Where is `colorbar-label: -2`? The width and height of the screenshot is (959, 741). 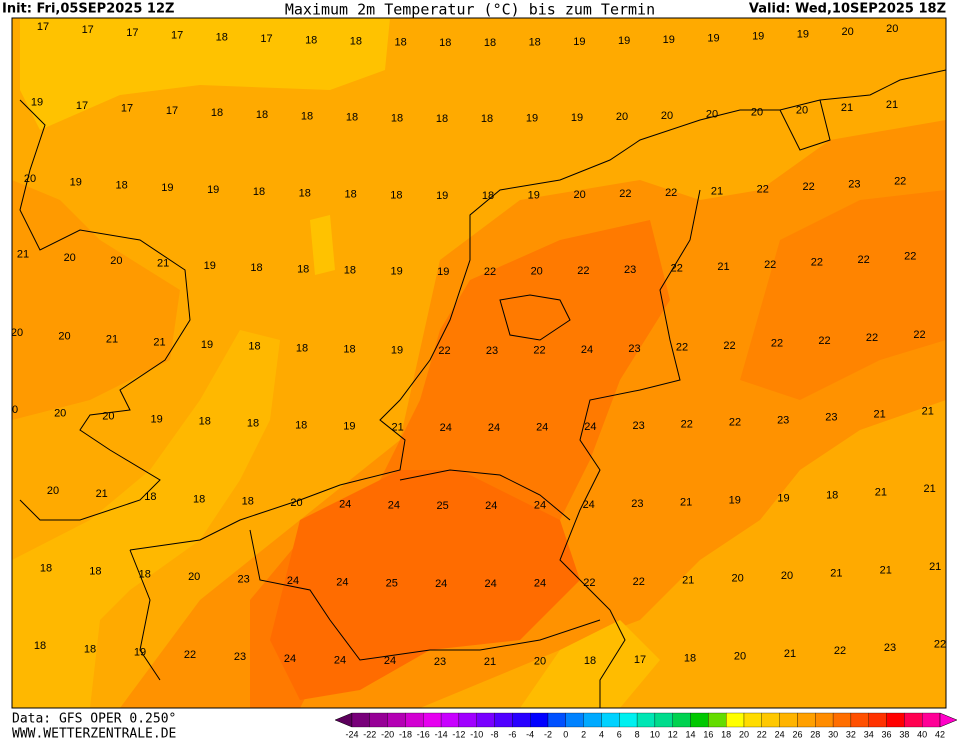 colorbar-label: -2 is located at coordinates (548, 734).